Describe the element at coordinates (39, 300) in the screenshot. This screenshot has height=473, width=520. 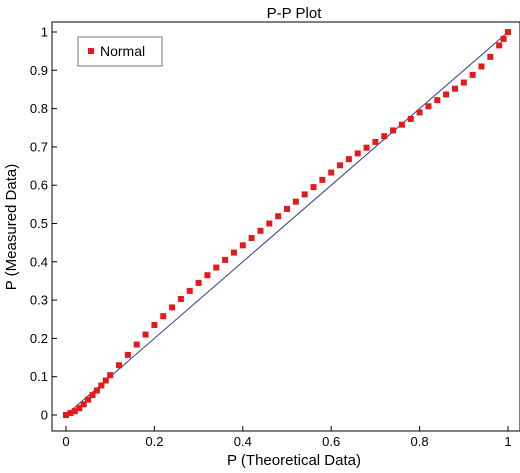
I see `y-tick-label-3: 0.3` at that location.